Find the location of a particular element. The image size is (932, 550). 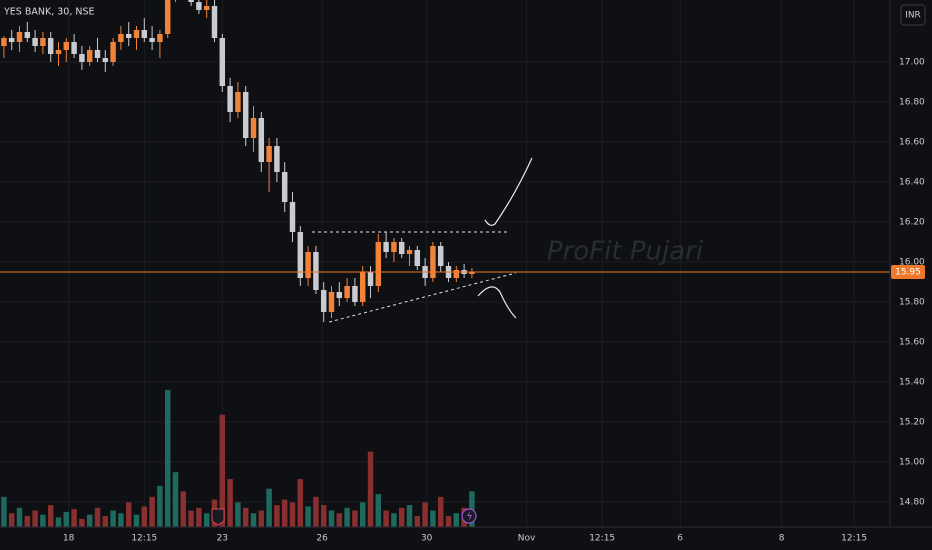

y-tick-label: 16.80 is located at coordinates (912, 103).